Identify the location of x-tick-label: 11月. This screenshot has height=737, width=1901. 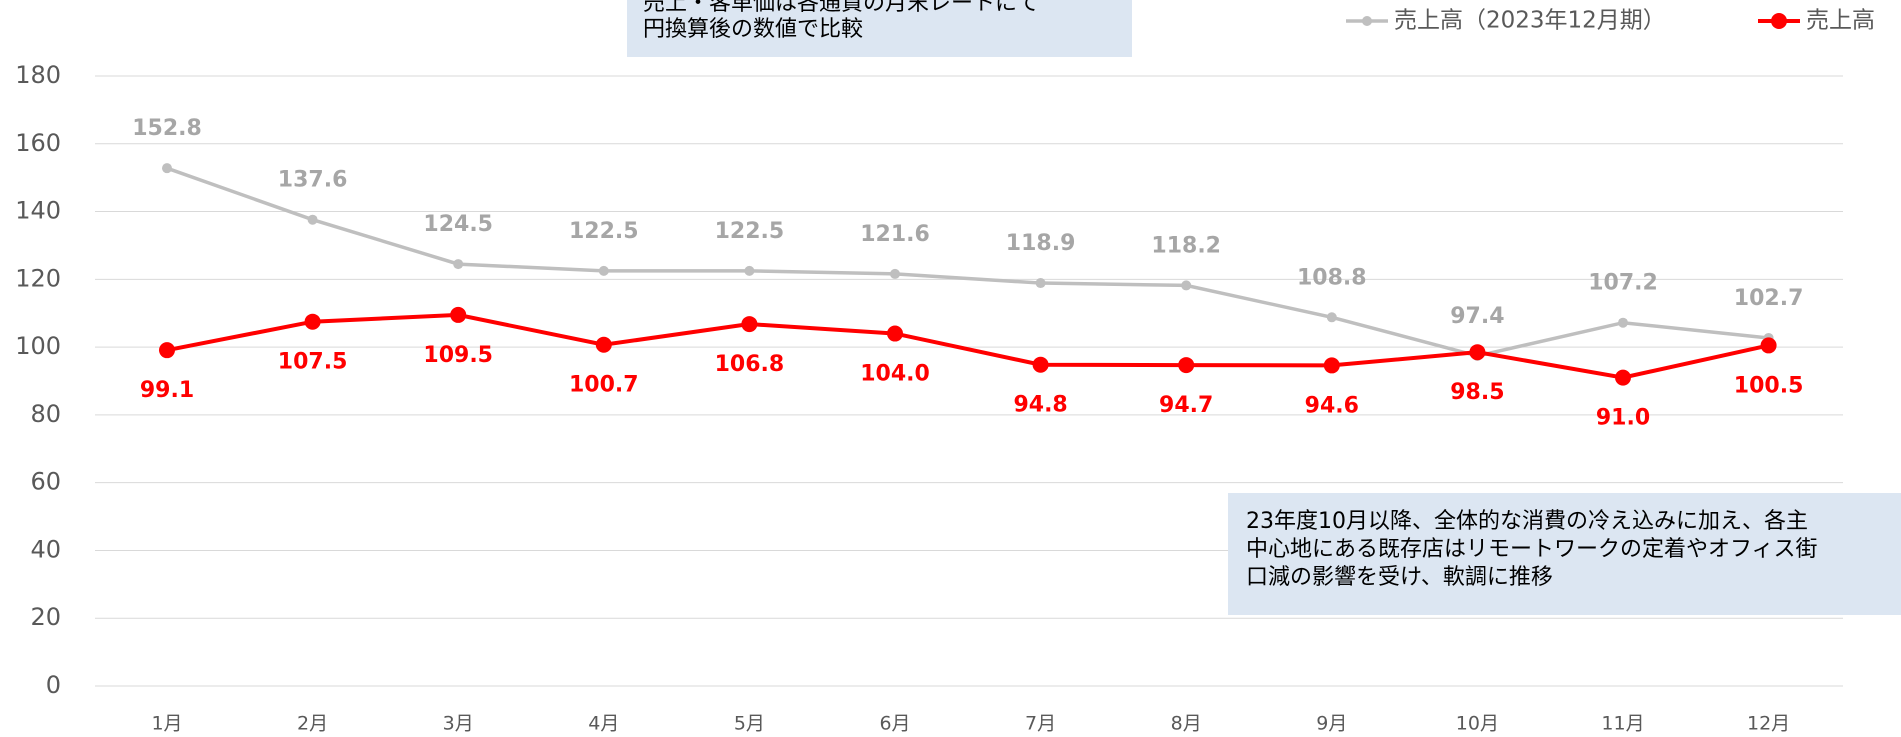
(1622, 724).